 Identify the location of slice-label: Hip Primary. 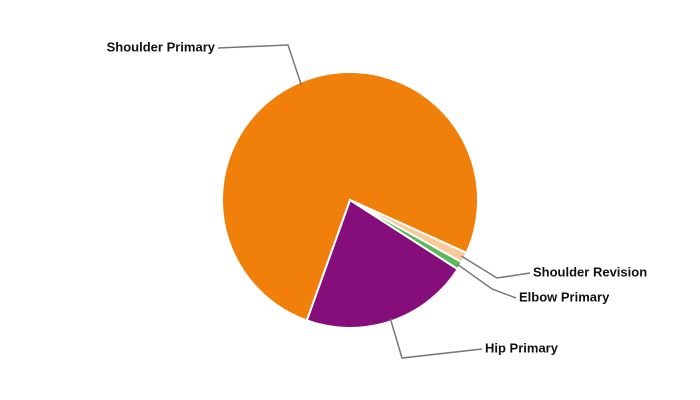
(522, 347).